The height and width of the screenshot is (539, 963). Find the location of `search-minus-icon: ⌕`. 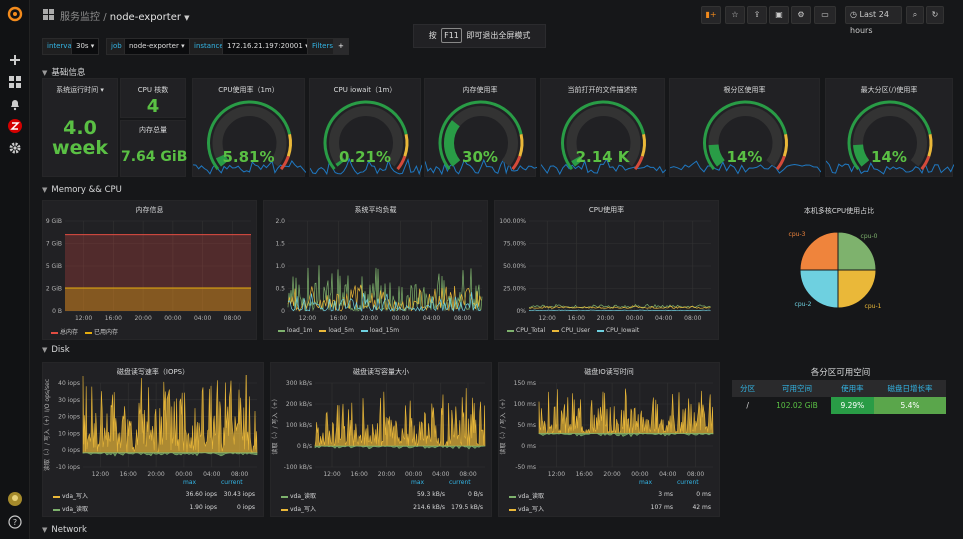

search-minus-icon: ⌕ is located at coordinates (915, 14).